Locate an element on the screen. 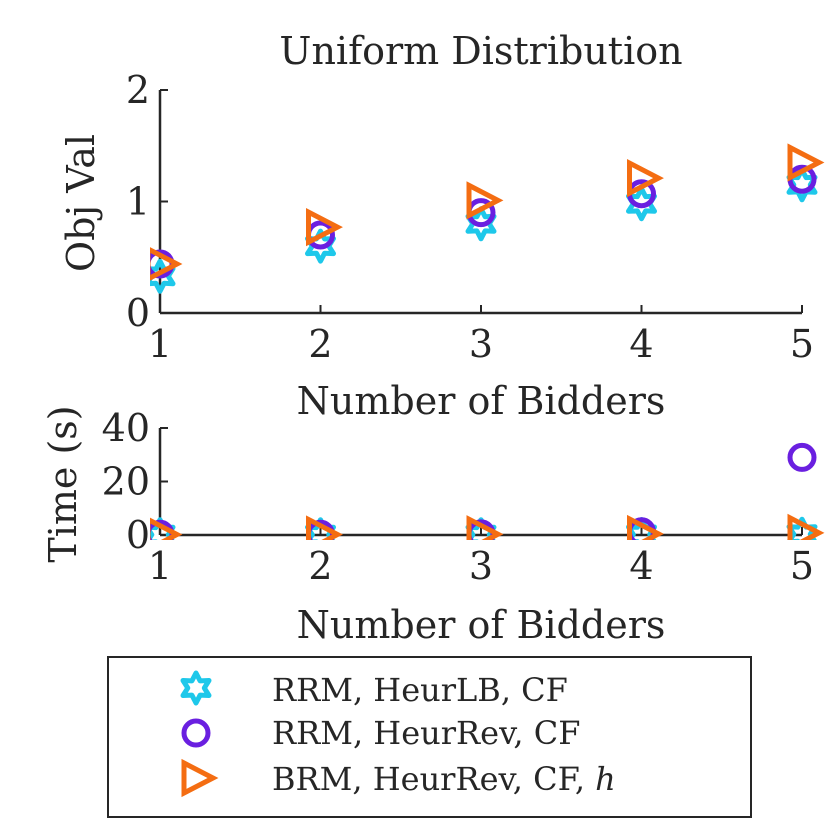 The image size is (830, 830). top-x-tick-label: 5 is located at coordinates (802, 344).